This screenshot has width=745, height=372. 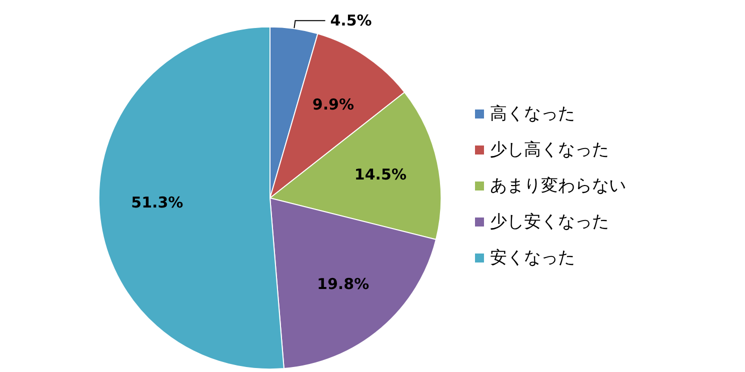 I want to click on data-label: 14.5%, so click(x=380, y=174).